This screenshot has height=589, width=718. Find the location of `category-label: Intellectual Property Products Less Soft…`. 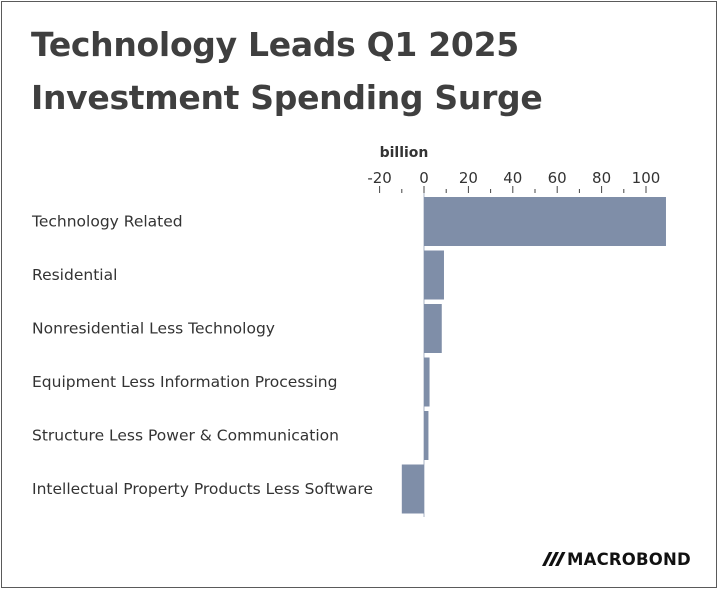

category-label: Intellectual Property Products Less Soft… is located at coordinates (202, 489).